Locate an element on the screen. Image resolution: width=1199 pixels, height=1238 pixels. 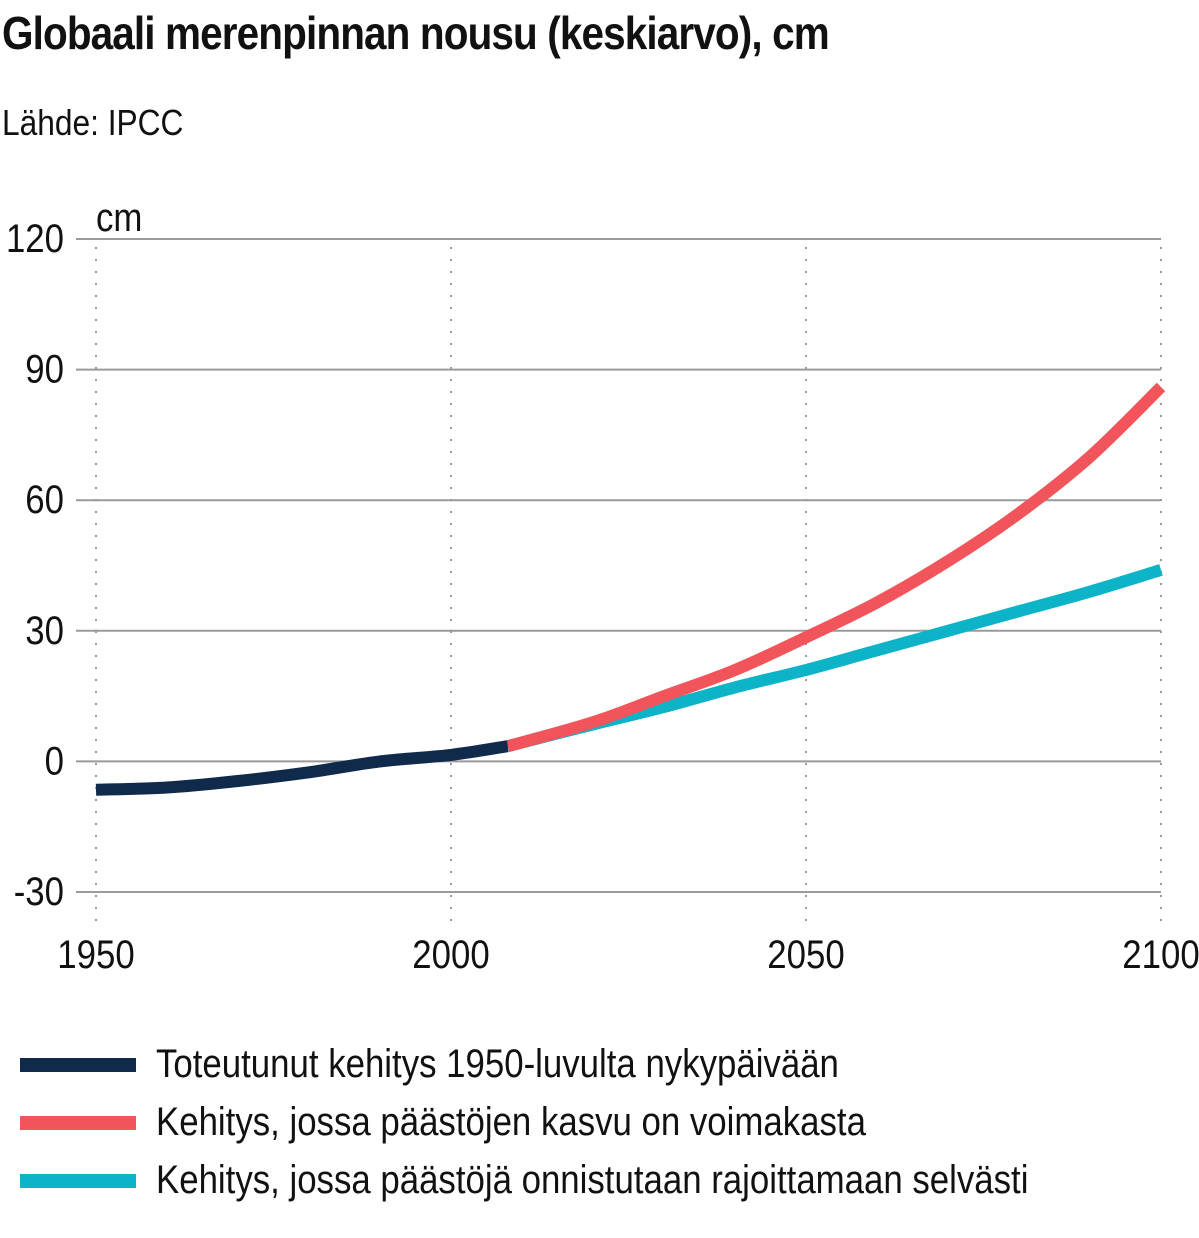
series-line-historical is located at coordinates (302, 768).